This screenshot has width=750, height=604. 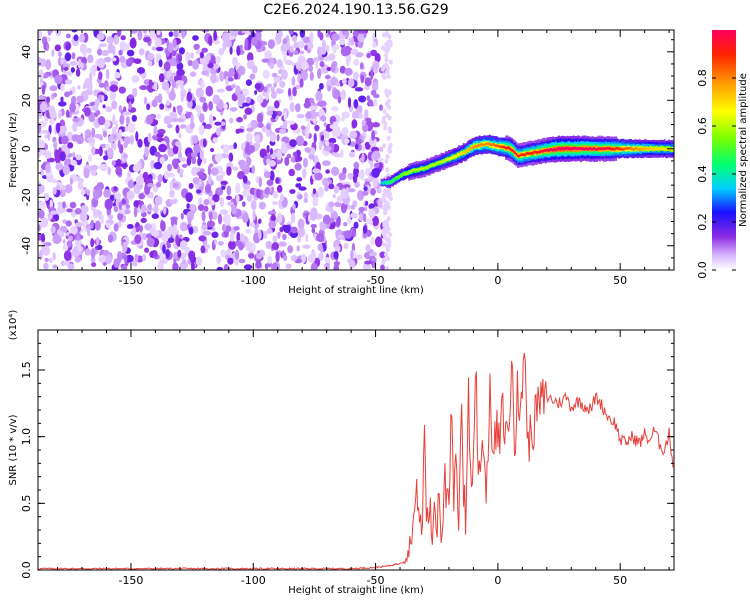 What do you see at coordinates (26, 437) in the screenshot?
I see `y-tick-label: 1.0` at bounding box center [26, 437].